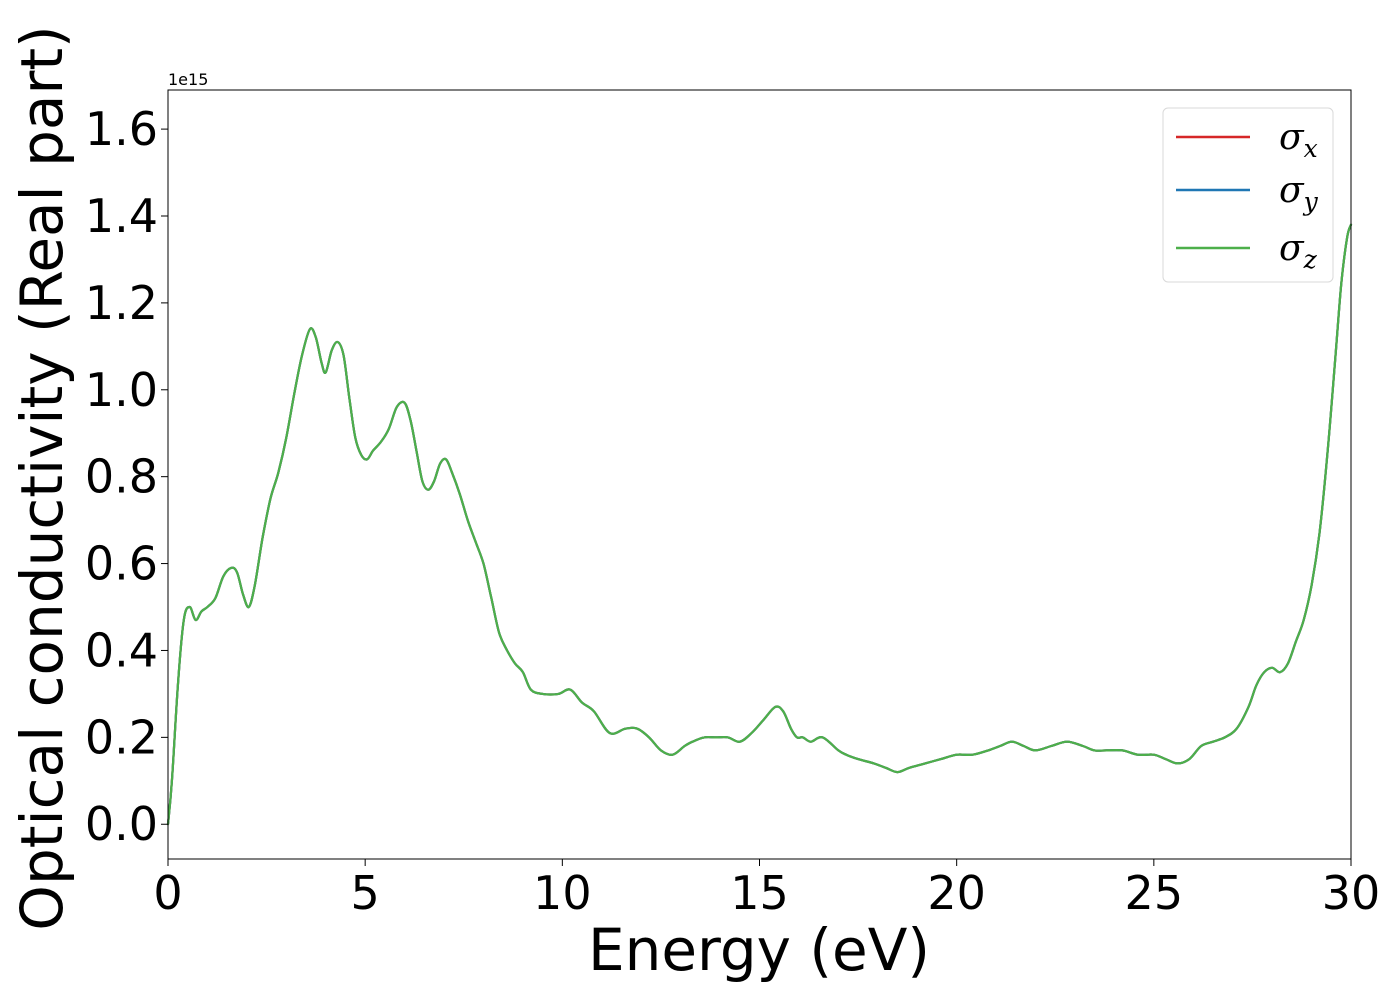 Image resolution: width=1400 pixels, height=1000 pixels. I want to click on x-tick-label: 10, so click(562, 893).